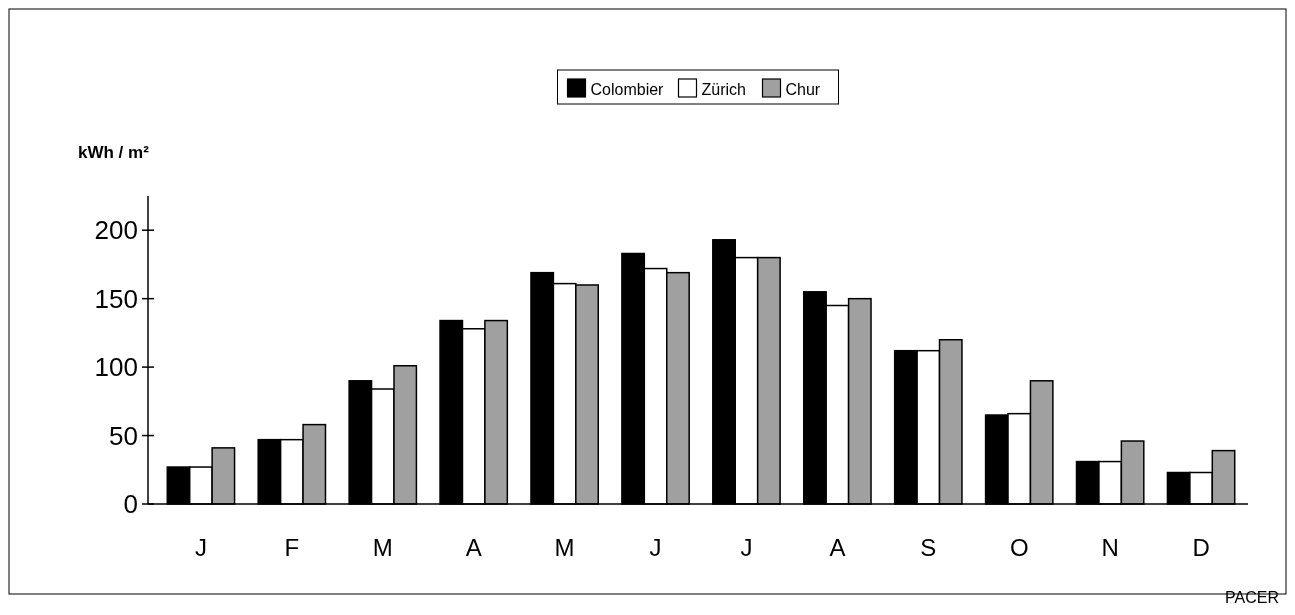 The width and height of the screenshot is (1295, 615). Describe the element at coordinates (928, 547) in the screenshot. I see `x-tick-label: S` at that location.